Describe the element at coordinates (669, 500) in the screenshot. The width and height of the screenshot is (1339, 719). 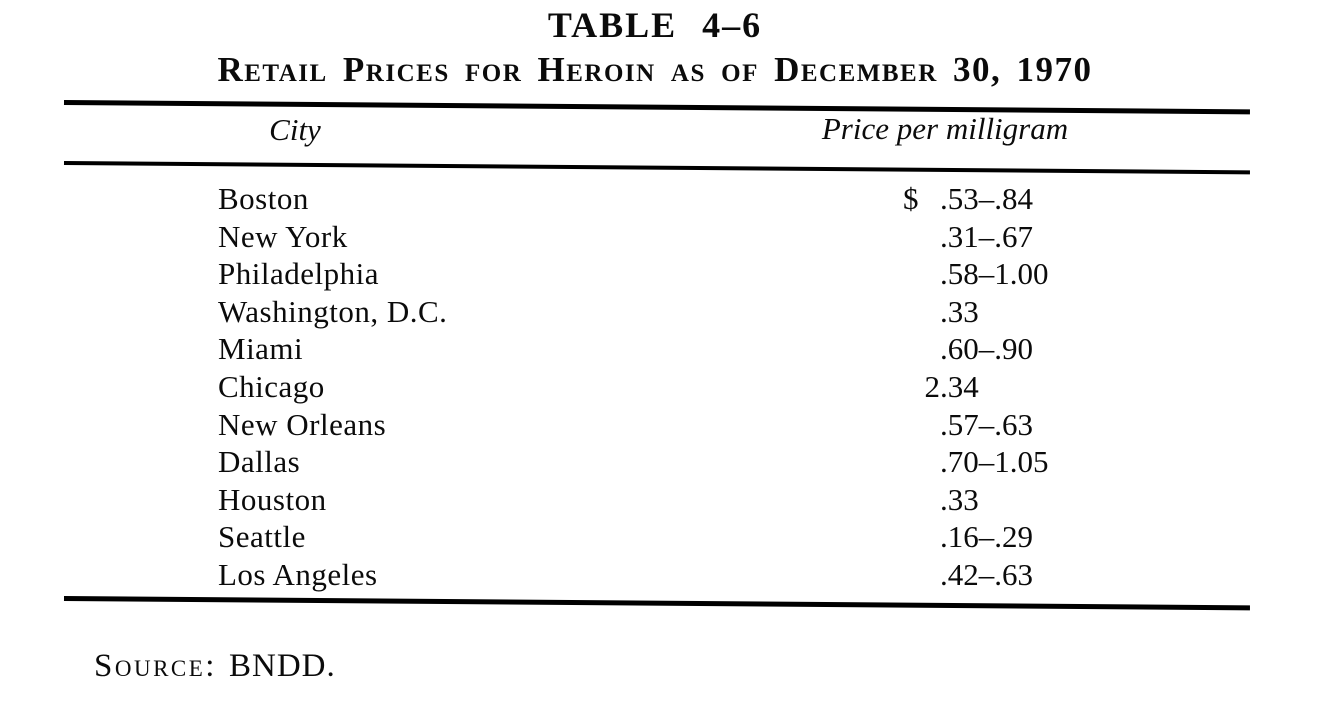
I see `table-row: Houston .33` at that location.